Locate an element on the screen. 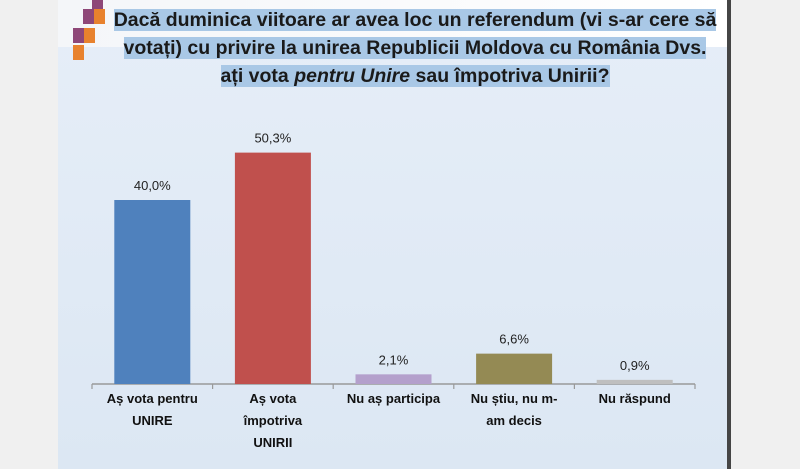 Image resolution: width=800 pixels, height=469 pixels. category-label: UNIRII is located at coordinates (272, 442).